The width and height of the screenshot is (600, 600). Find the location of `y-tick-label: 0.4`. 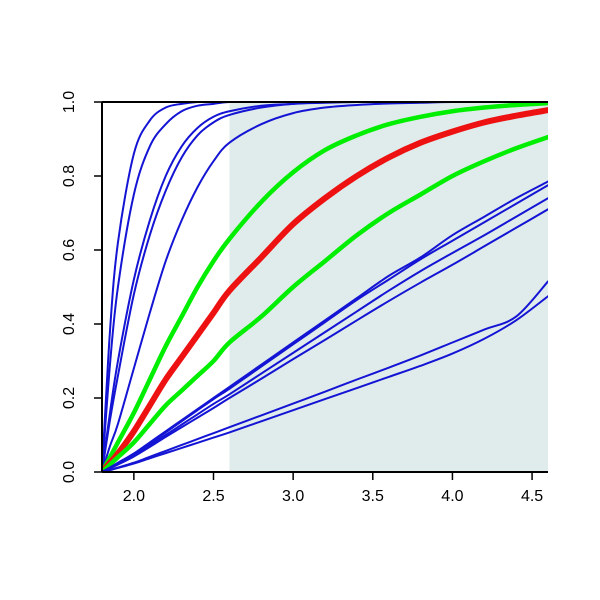

y-tick-label: 0.4 is located at coordinates (69, 324).